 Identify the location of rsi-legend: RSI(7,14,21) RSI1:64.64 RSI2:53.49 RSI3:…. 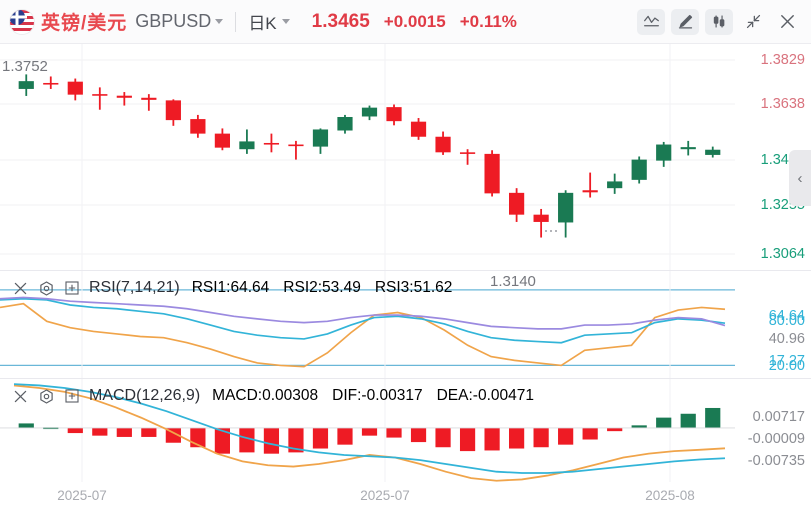
(239, 288).